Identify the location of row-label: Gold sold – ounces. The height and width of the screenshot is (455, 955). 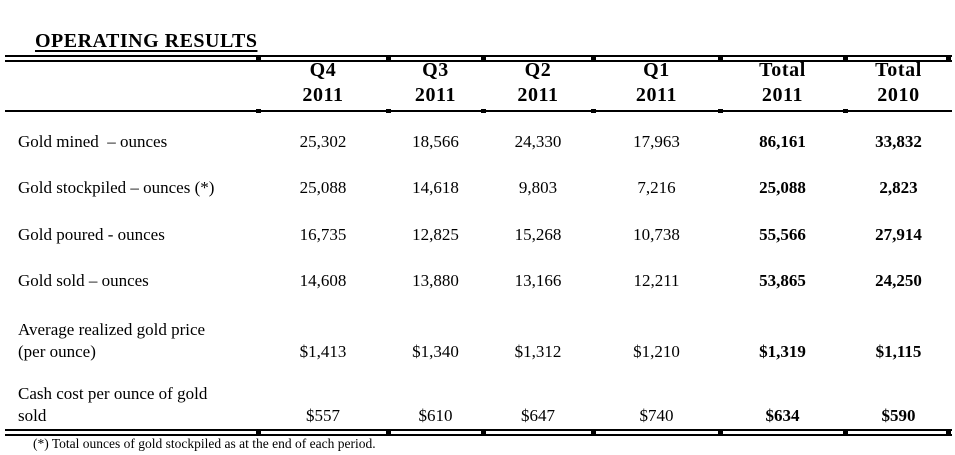
(133, 281).